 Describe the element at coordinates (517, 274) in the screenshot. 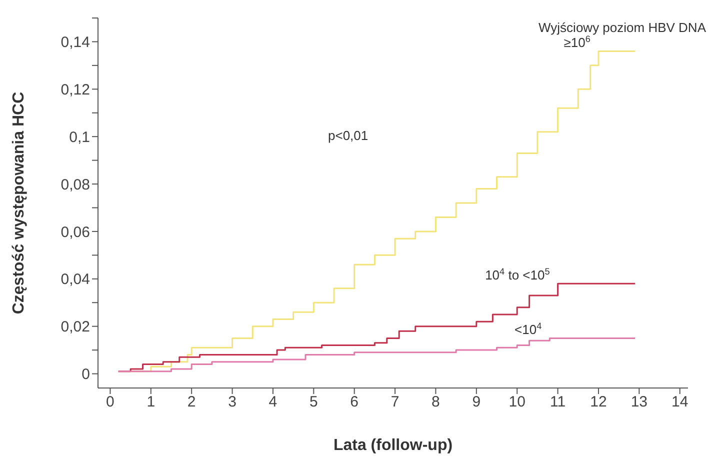

I see `series-label: 10$^{4}$ to <10$^{5}$` at that location.